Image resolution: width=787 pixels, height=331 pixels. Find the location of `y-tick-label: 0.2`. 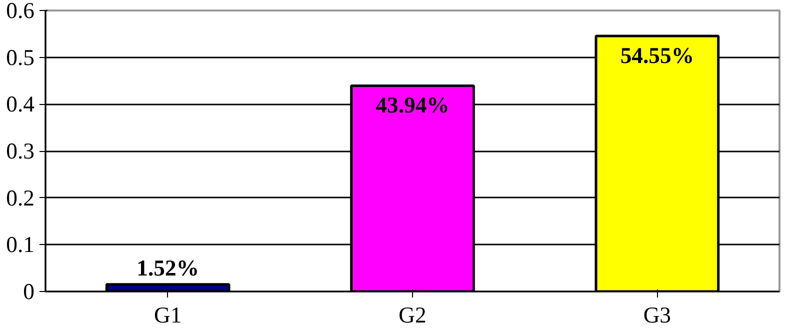

y-tick-label: 0.2 is located at coordinates (20, 197).